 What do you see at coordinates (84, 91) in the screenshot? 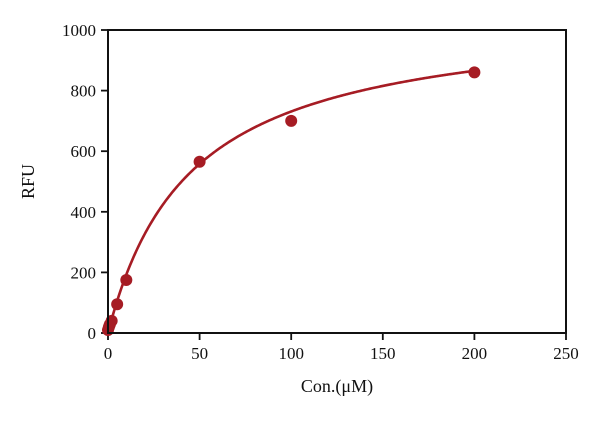
I see `y-tick-label: 800` at bounding box center [84, 91].